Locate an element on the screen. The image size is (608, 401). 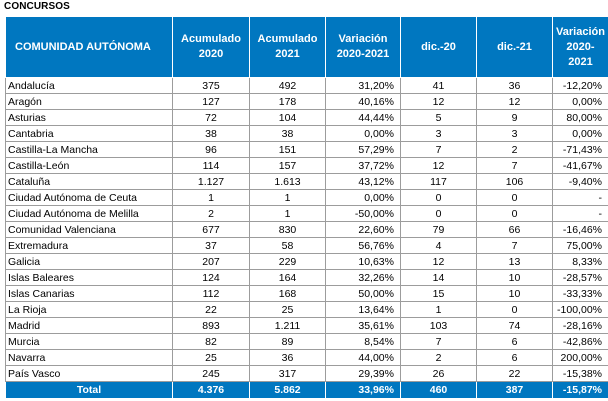
cell-acumulado-2021: 25 is located at coordinates (287, 309).